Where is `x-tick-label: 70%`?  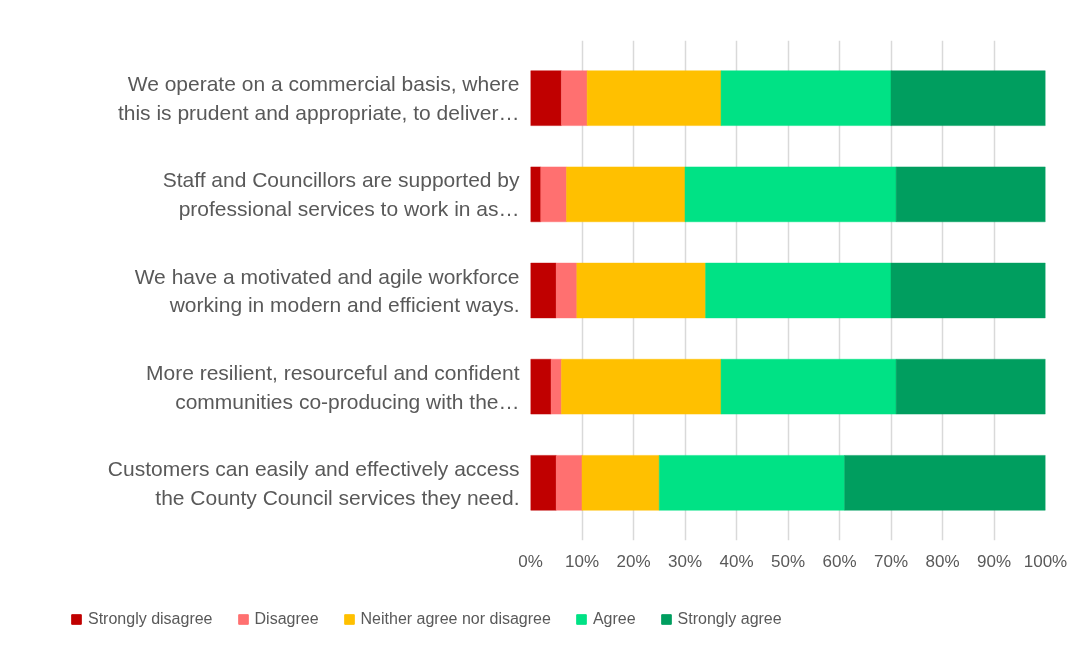
x-tick-label: 70% is located at coordinates (891, 561).